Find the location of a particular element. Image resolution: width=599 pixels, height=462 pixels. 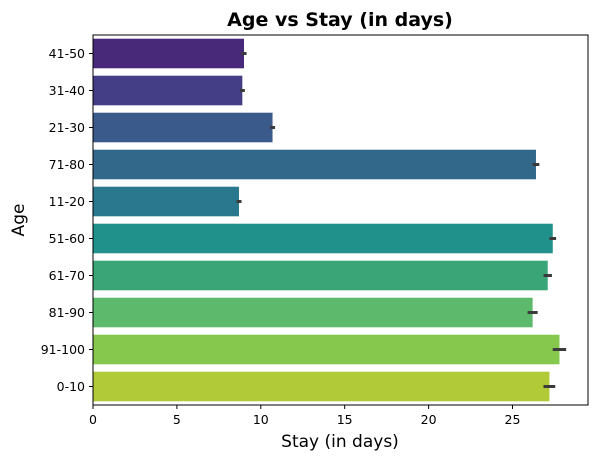

x-tick-label: 20 is located at coordinates (429, 419).